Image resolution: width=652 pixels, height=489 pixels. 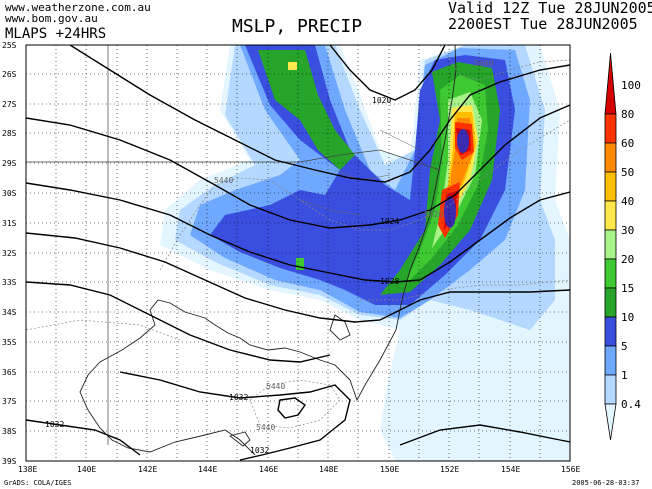 I want to click on lat-tick: 27S, so click(x=9, y=104).